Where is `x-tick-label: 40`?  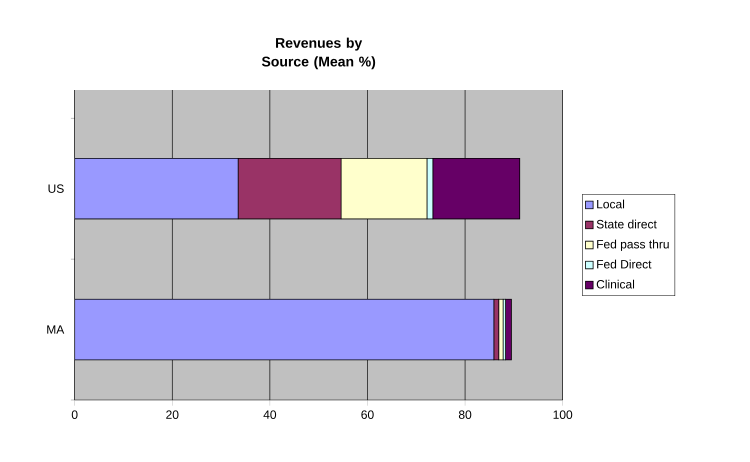
x-tick-label: 40 is located at coordinates (269, 414).